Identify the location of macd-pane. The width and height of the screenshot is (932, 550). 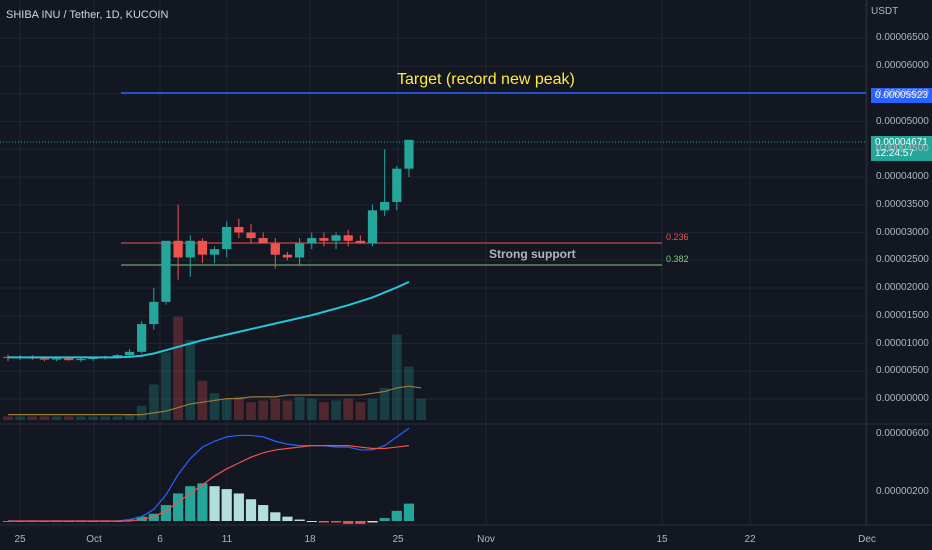
(208, 475).